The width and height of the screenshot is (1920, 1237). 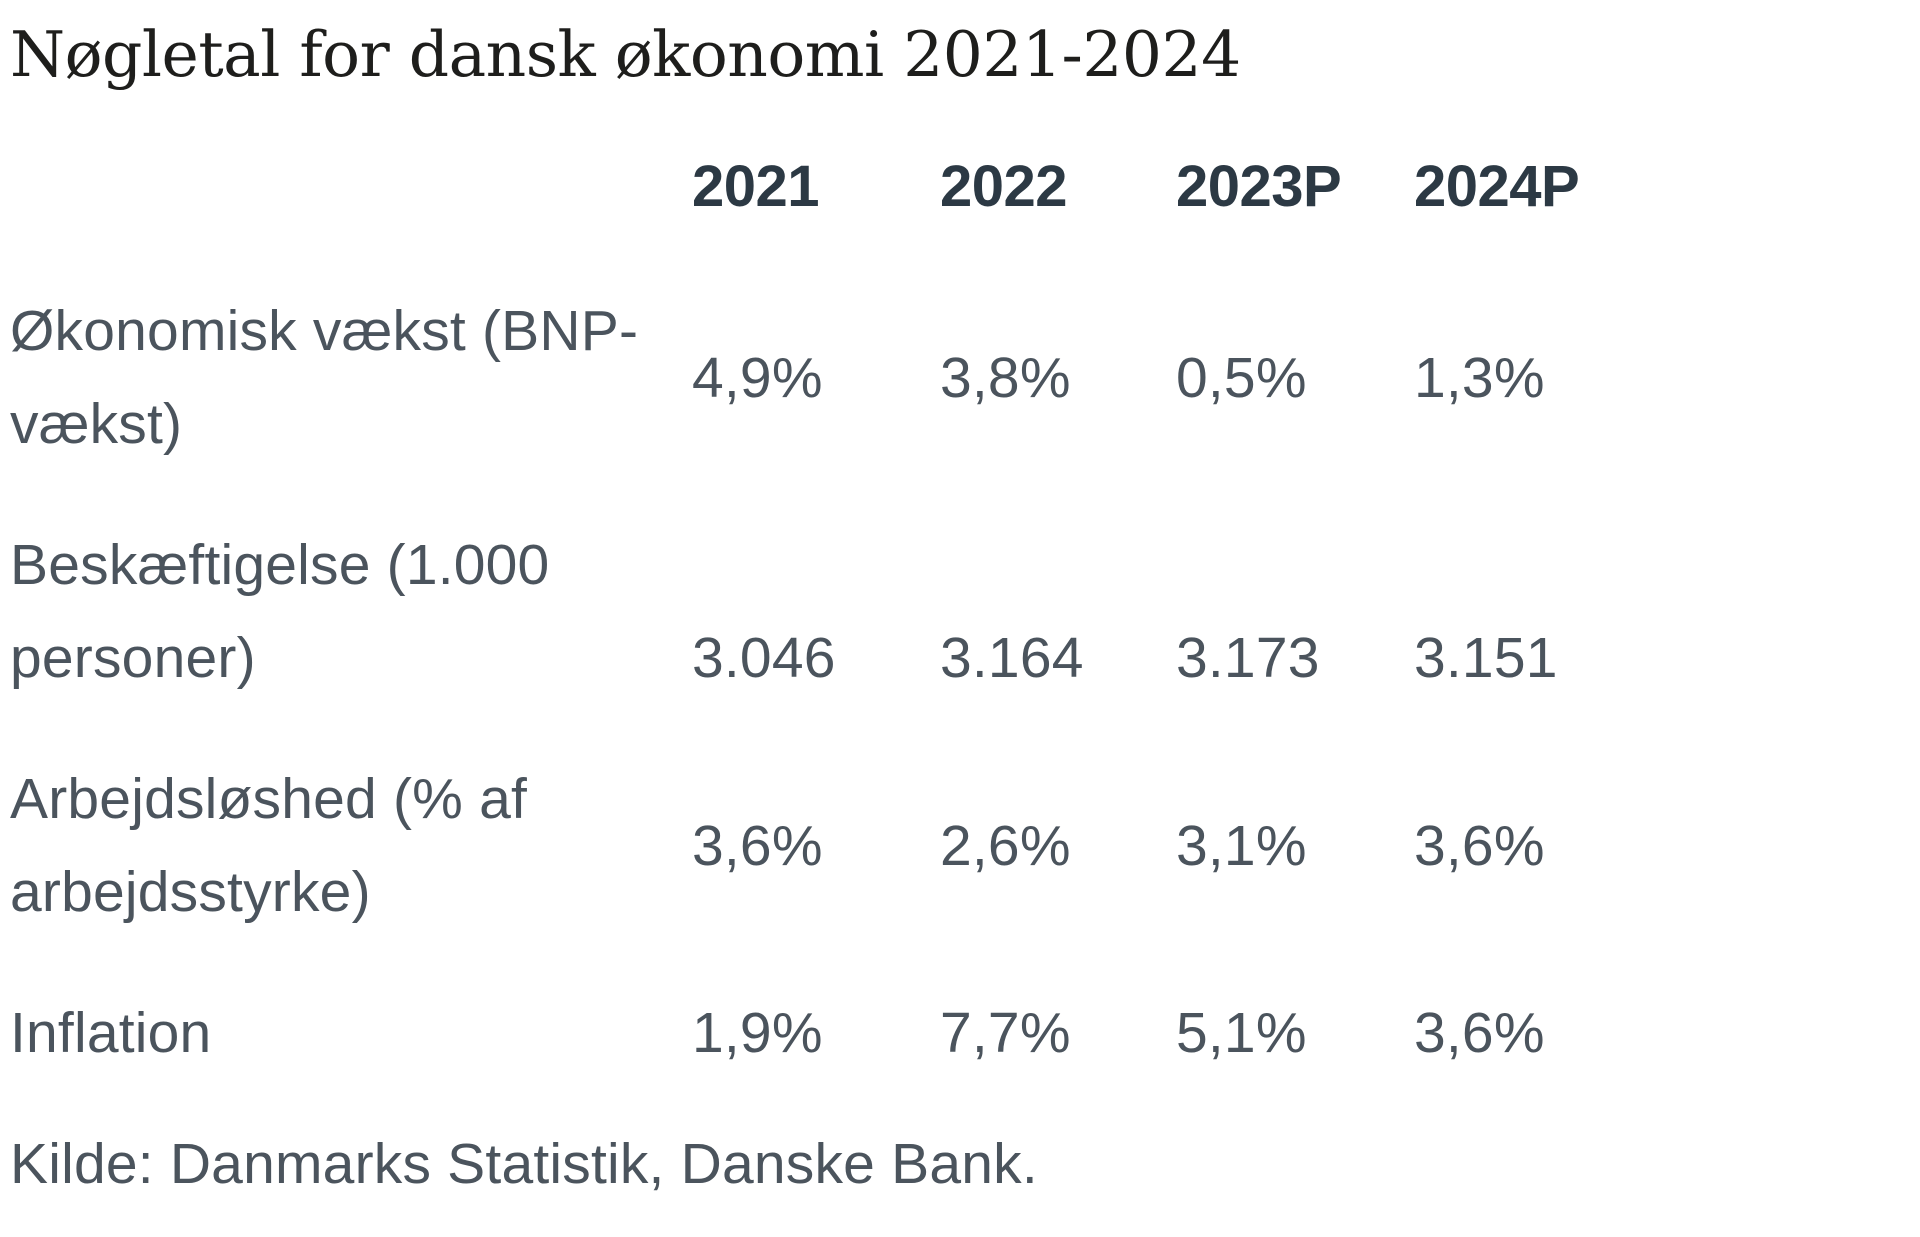 I want to click on row-label-gdp-growth: Økonomisk vækst (BNP- vækst), so click(x=351, y=378).